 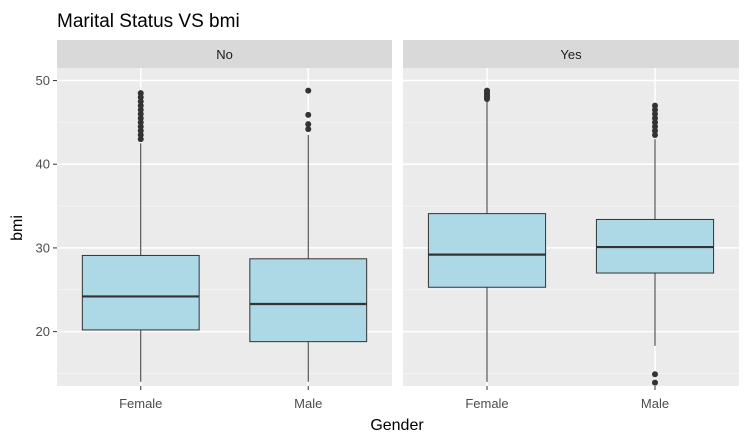 I want to click on box-no-female, so click(x=140, y=292).